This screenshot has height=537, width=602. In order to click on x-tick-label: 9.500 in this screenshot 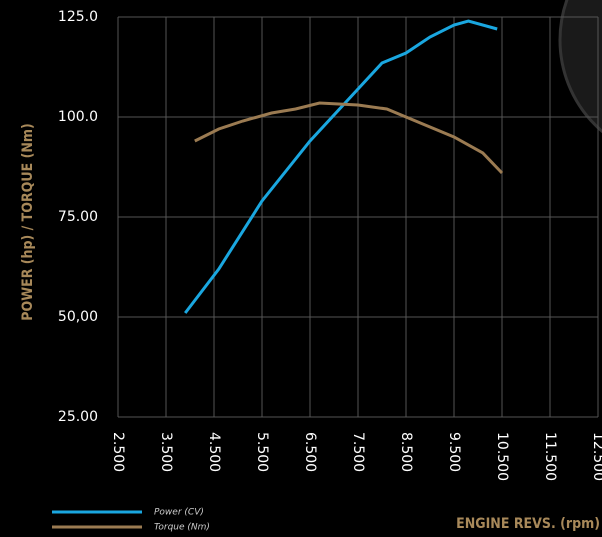, I will do `click(454, 452)`.